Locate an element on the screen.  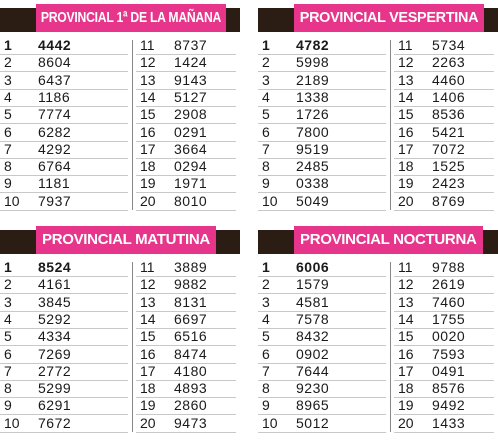
drawn-number: 9492 is located at coordinates (449, 405).